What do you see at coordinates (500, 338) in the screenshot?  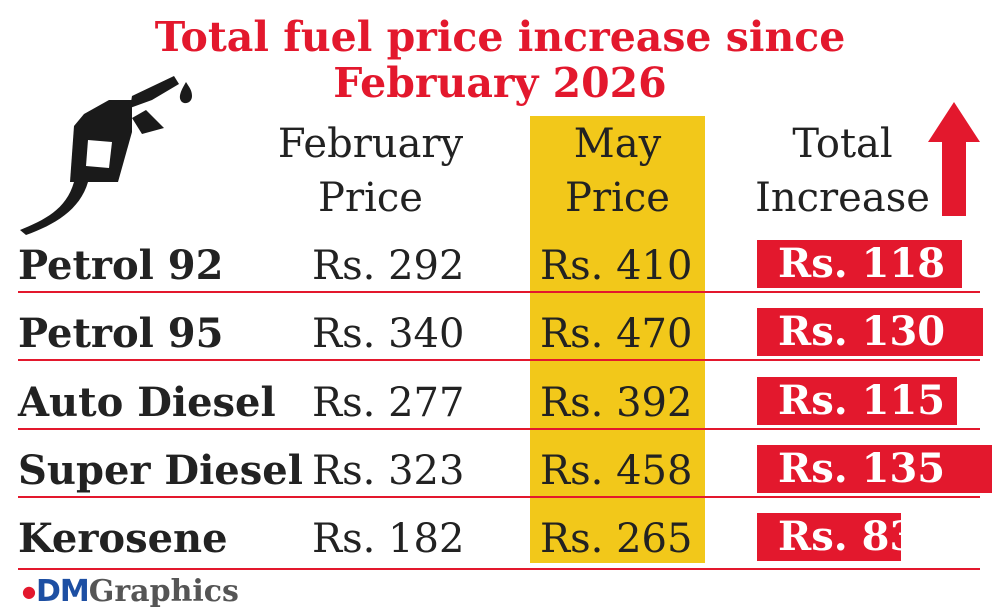 I see `table-row-petrol-95: Petrol 95 Rs. 340 Rs. 470 Rs. 130` at bounding box center [500, 338].